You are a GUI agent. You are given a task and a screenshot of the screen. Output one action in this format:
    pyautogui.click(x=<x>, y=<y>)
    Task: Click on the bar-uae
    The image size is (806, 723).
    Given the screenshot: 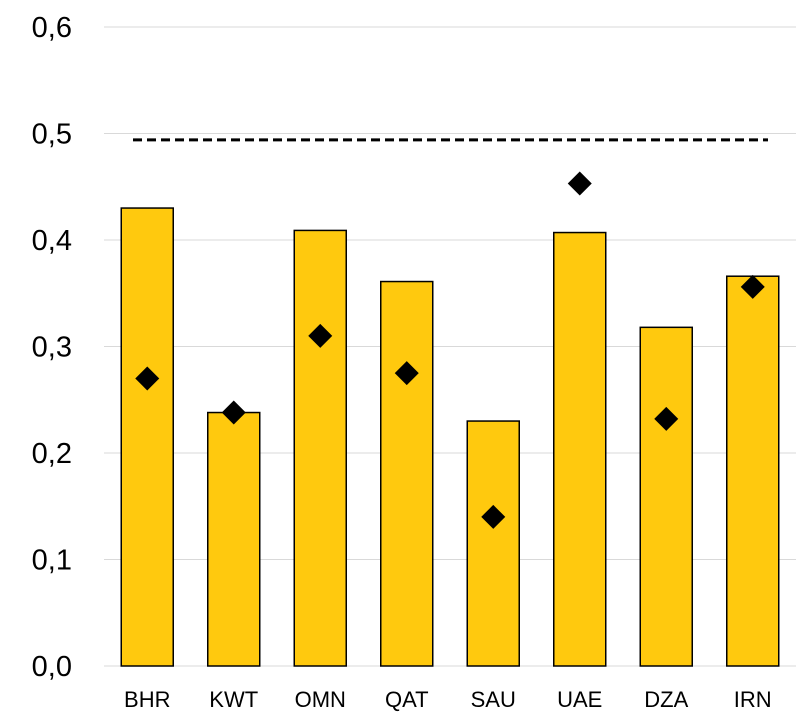 What is the action you would take?
    pyautogui.click(x=580, y=449)
    